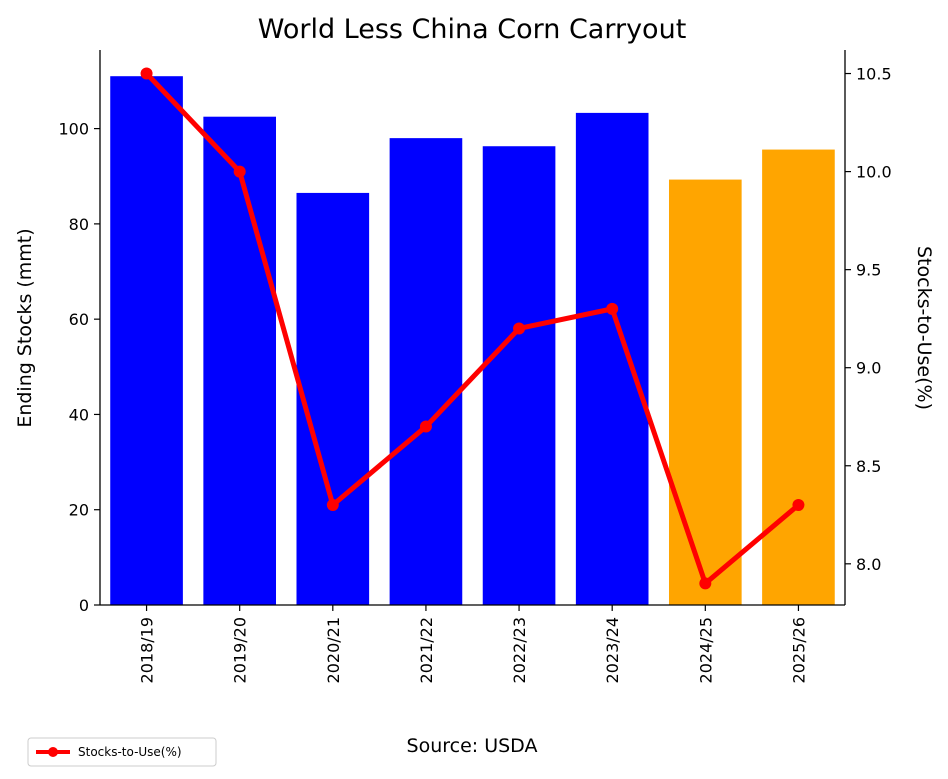 The width and height of the screenshot is (948, 779). Describe the element at coordinates (79, 510) in the screenshot. I see `y-tick-label-left: 20` at that location.